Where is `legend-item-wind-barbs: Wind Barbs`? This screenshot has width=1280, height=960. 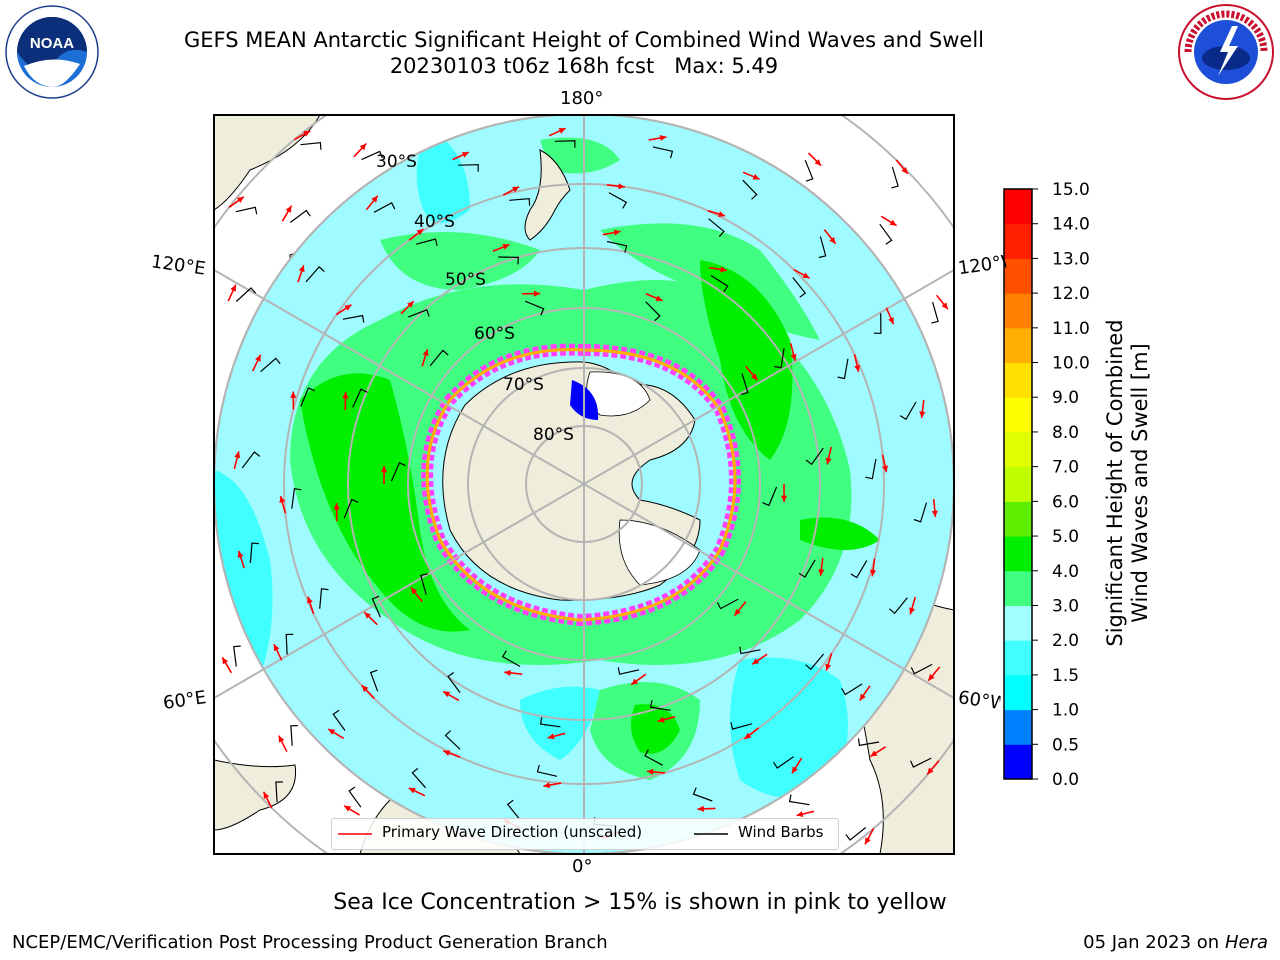
legend-item-wind-barbs: Wind Barbs is located at coordinates (781, 832).